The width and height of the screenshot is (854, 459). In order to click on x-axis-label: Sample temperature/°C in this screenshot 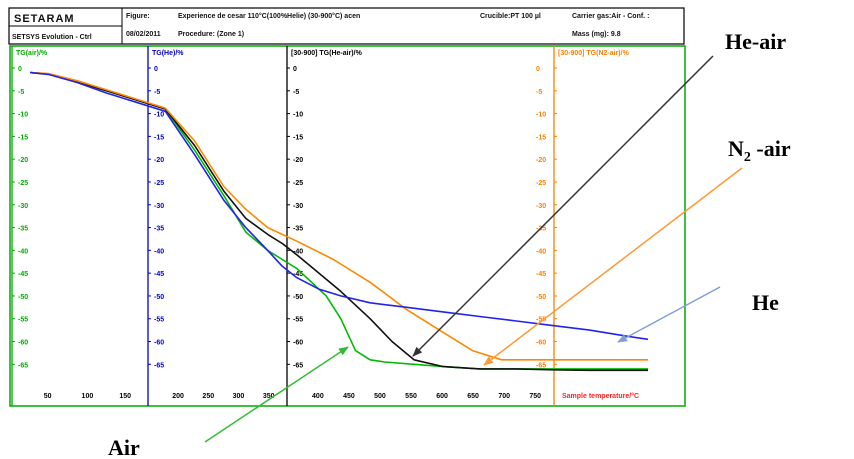, I will do `click(600, 396)`.